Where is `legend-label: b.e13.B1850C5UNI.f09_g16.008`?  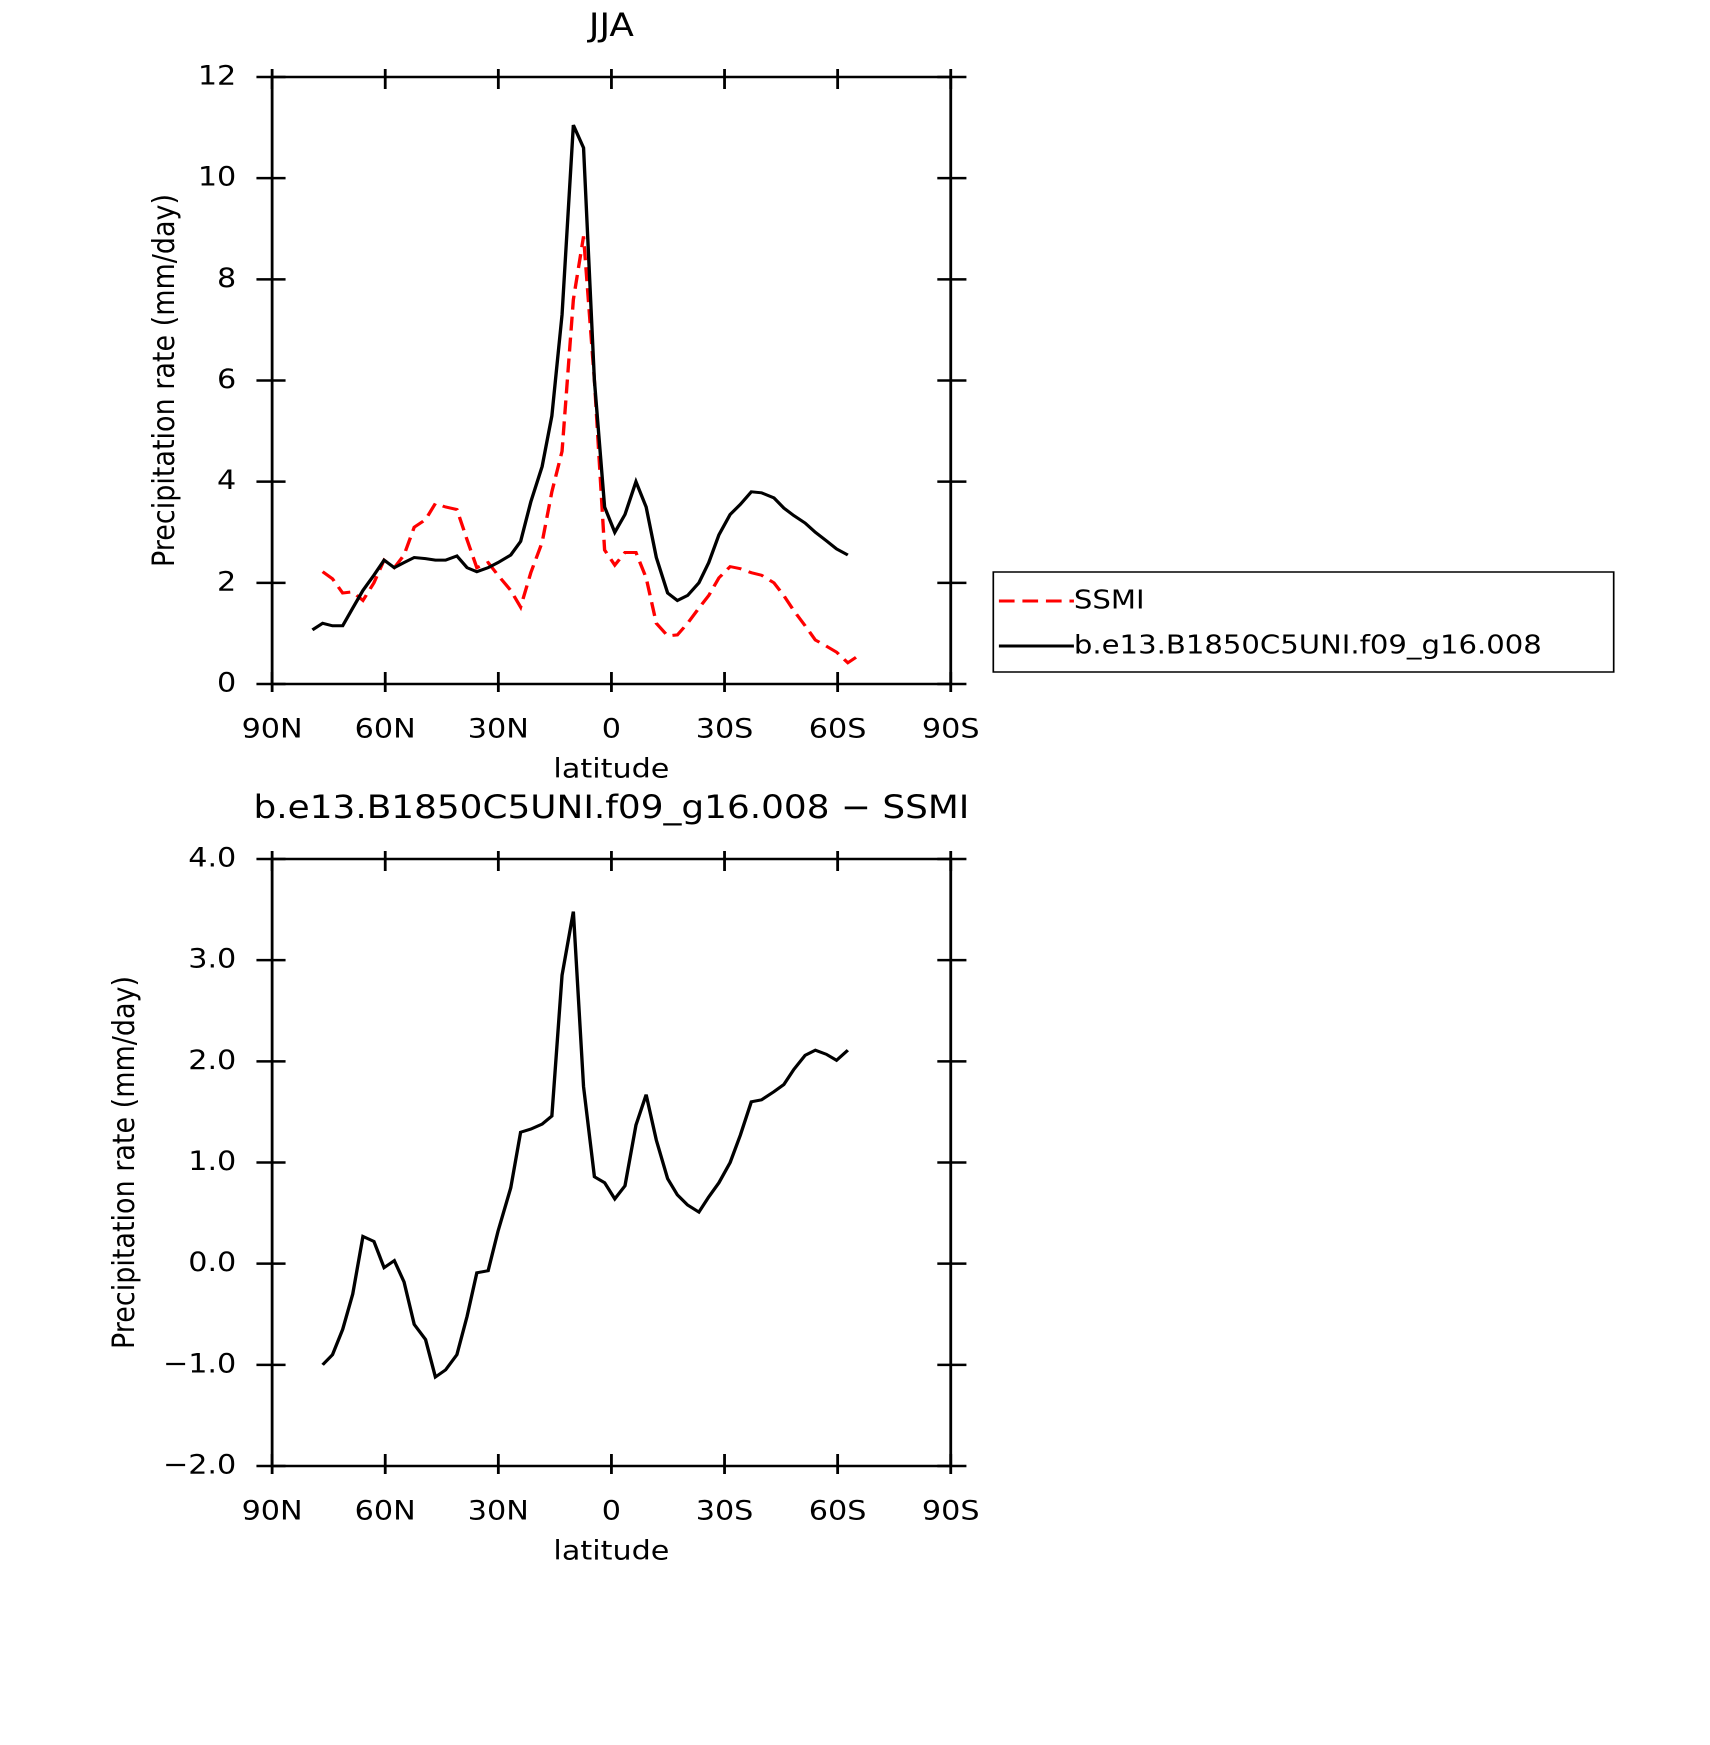 legend-label: b.e13.B1850C5UNI.f09_g16.008 is located at coordinates (1308, 644).